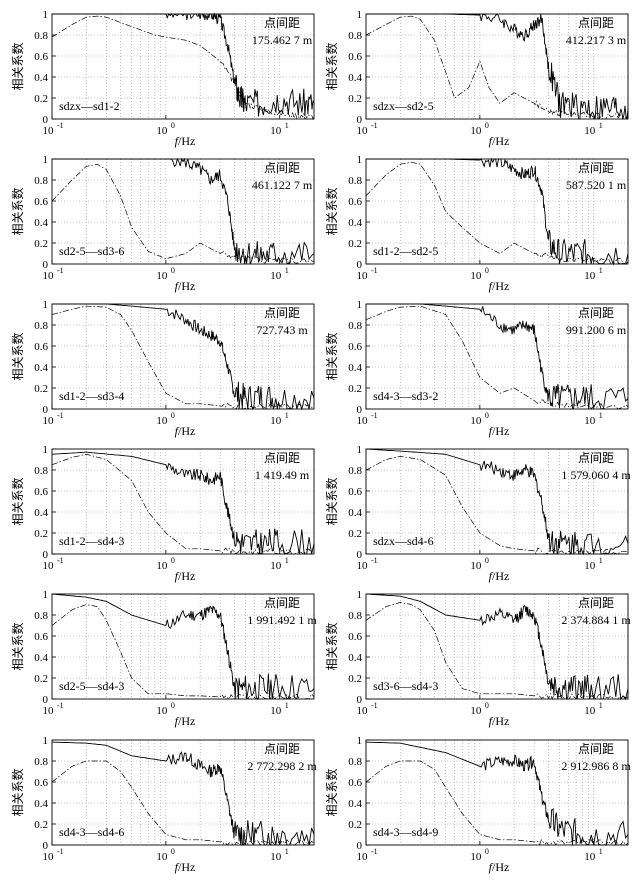  What do you see at coordinates (91, 541) in the screenshot?
I see `pair-label: sd1-2—sd4-3` at bounding box center [91, 541].